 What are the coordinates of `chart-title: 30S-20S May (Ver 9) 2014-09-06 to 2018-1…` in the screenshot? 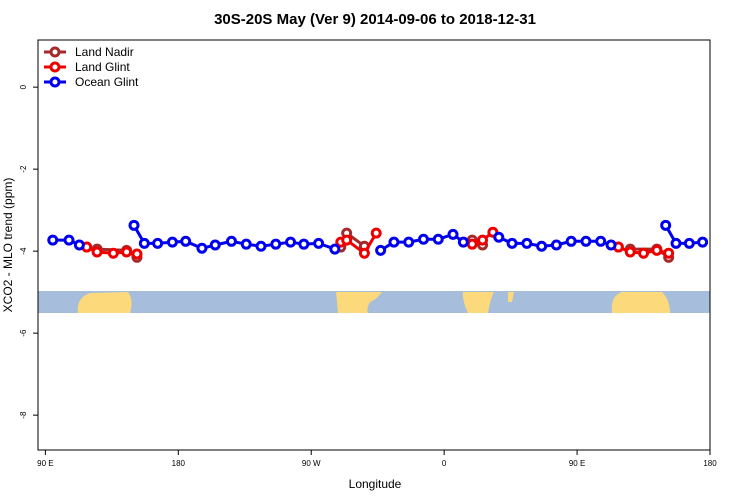 It's located at (375, 19).